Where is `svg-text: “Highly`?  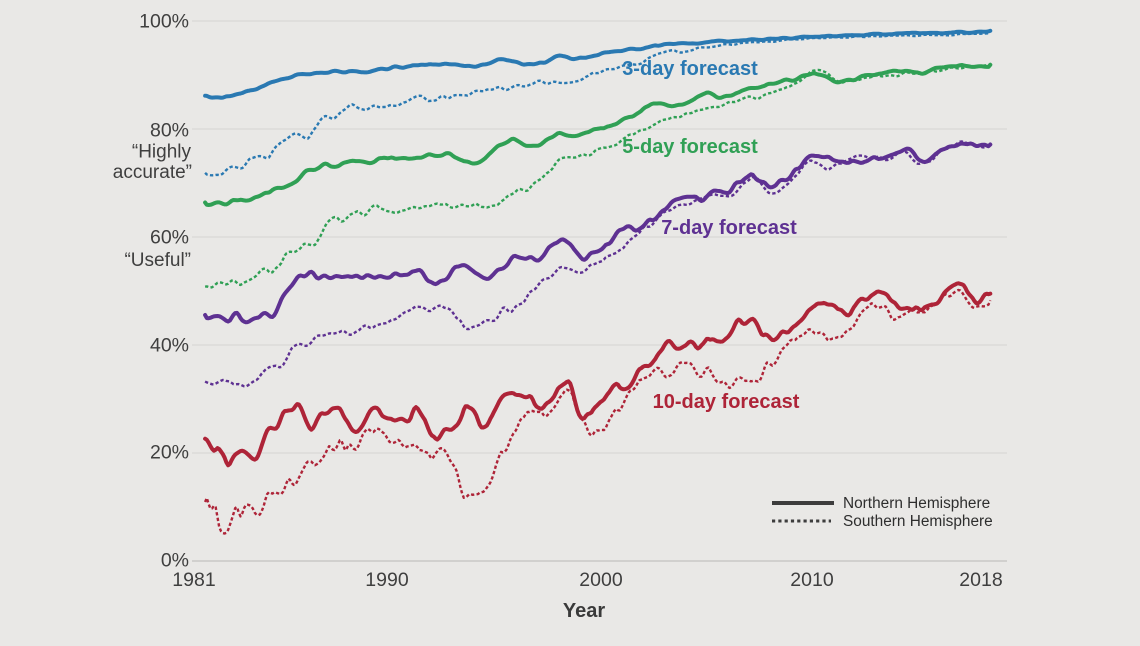 svg-text: “Highly is located at coordinates (162, 152).